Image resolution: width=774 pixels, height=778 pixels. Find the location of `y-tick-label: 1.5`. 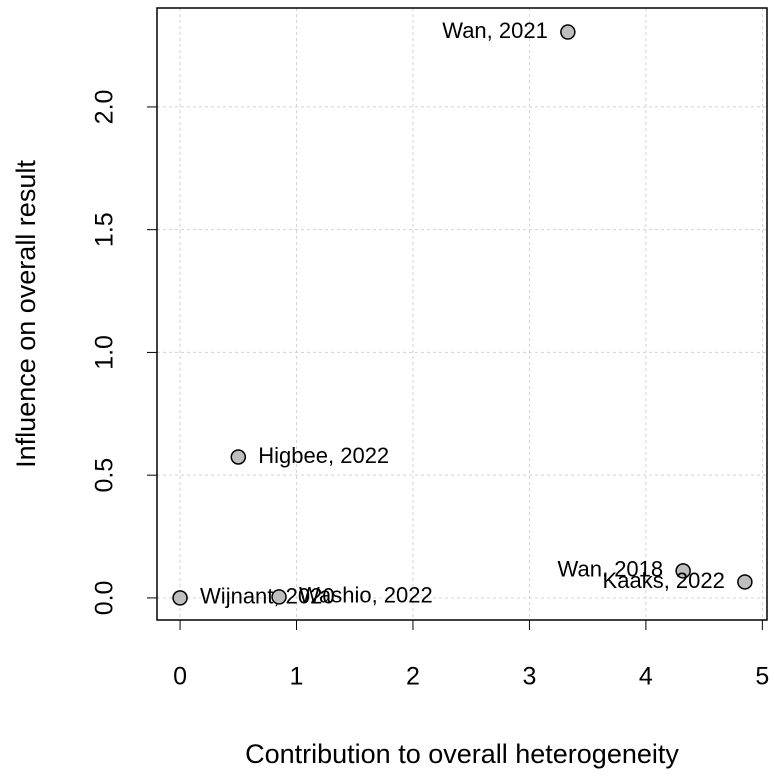

y-tick-label: 1.5 is located at coordinates (105, 229).